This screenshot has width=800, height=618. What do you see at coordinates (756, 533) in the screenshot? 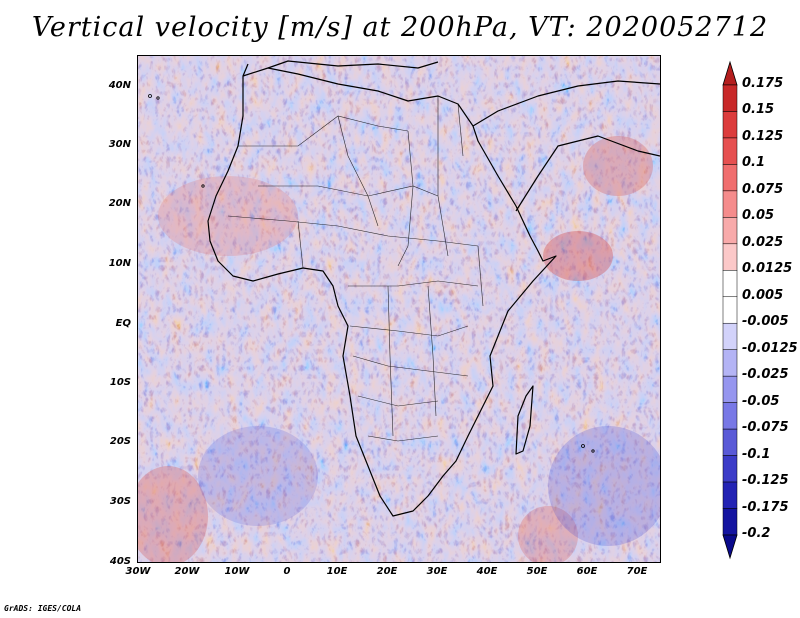
I see `colorbar-label: -0.2` at bounding box center [756, 533].